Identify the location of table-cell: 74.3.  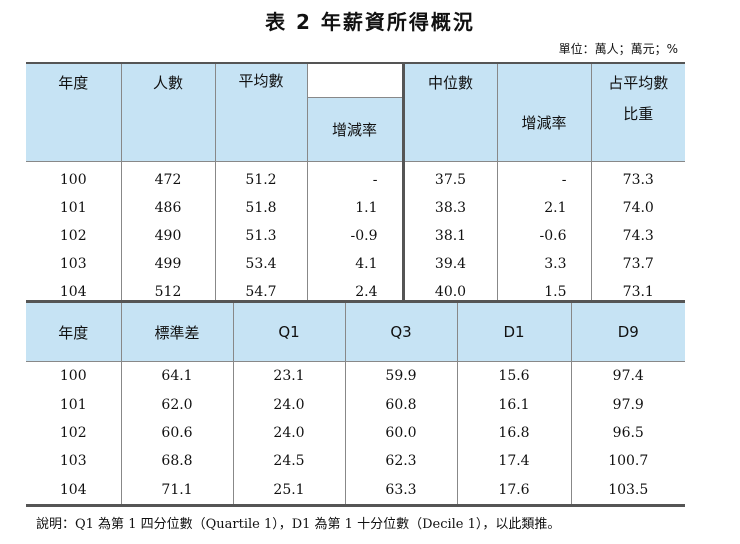
(637, 236).